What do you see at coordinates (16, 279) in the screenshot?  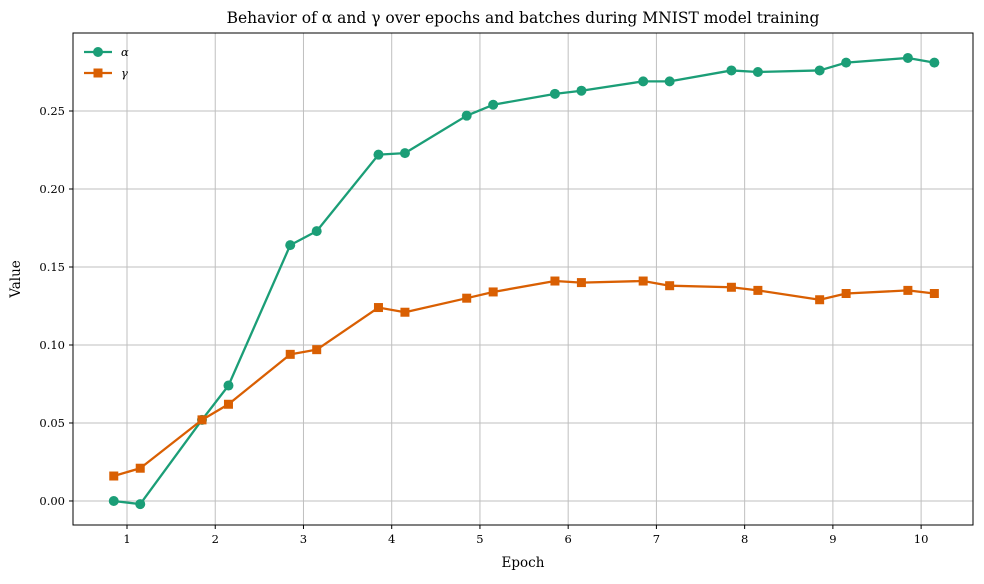 I see `y-axis-label: Value` at bounding box center [16, 279].